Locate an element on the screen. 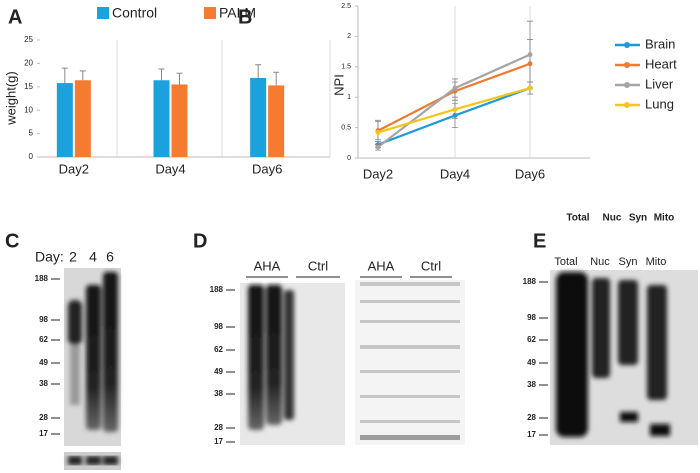  legend-label: Liver is located at coordinates (659, 83).